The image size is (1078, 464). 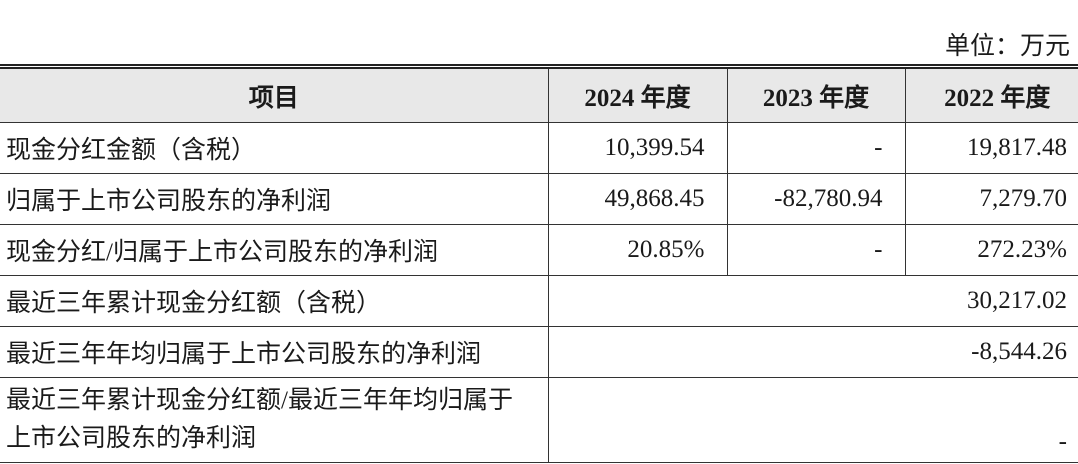 I want to click on summary-value: -, so click(x=812, y=420).